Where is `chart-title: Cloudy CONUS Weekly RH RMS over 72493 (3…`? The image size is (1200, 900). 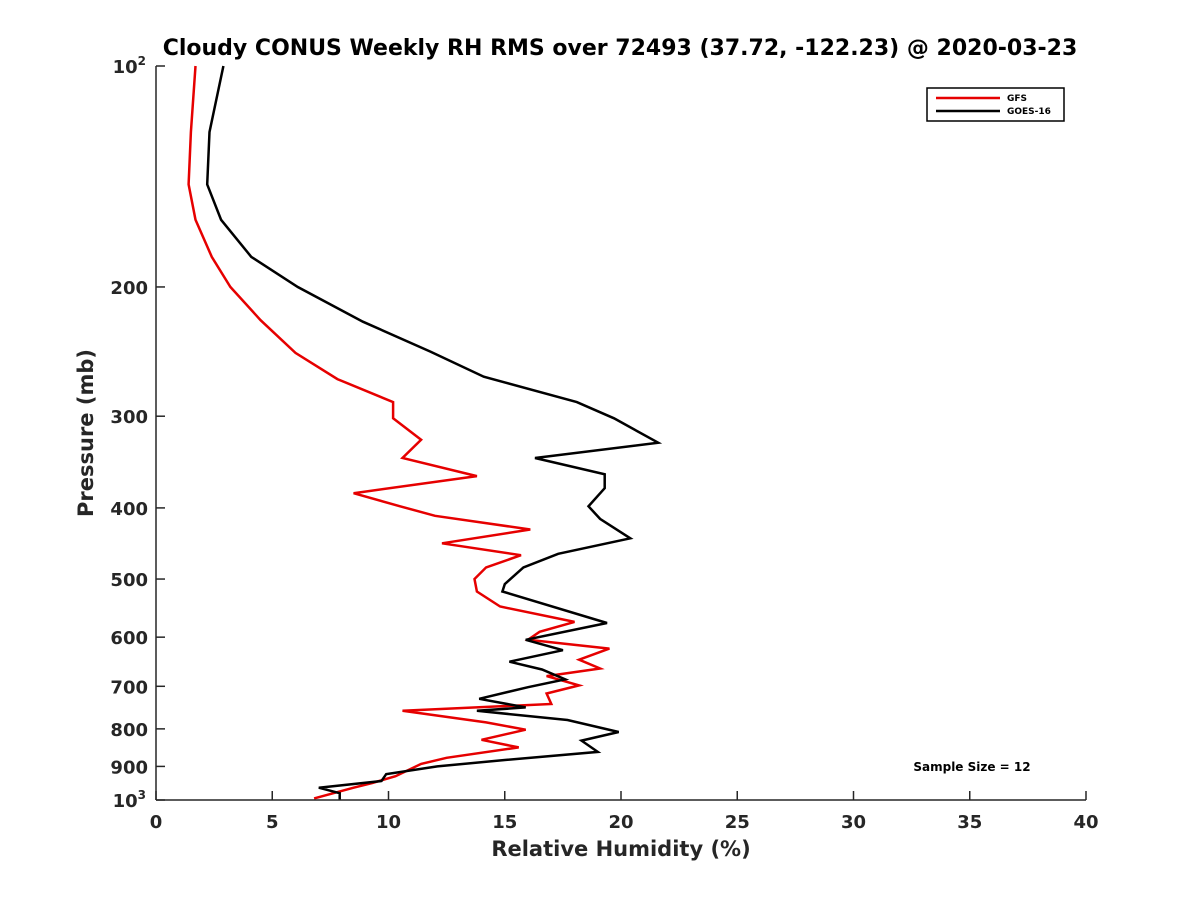
chart-title: Cloudy CONUS Weekly RH RMS over 72493 (3… is located at coordinates (620, 48).